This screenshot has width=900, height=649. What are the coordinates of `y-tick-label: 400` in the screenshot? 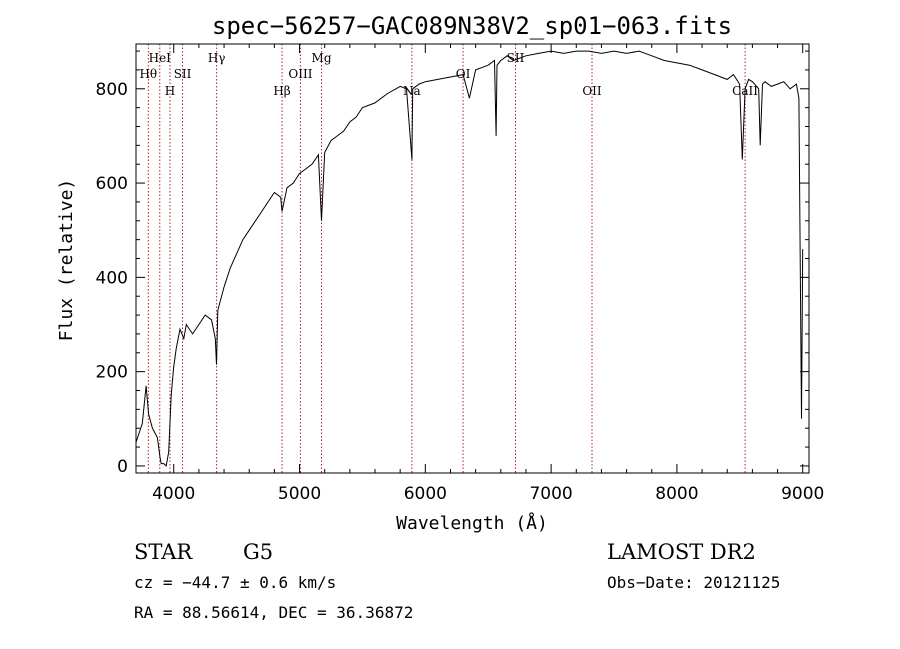 It's located at (112, 278).